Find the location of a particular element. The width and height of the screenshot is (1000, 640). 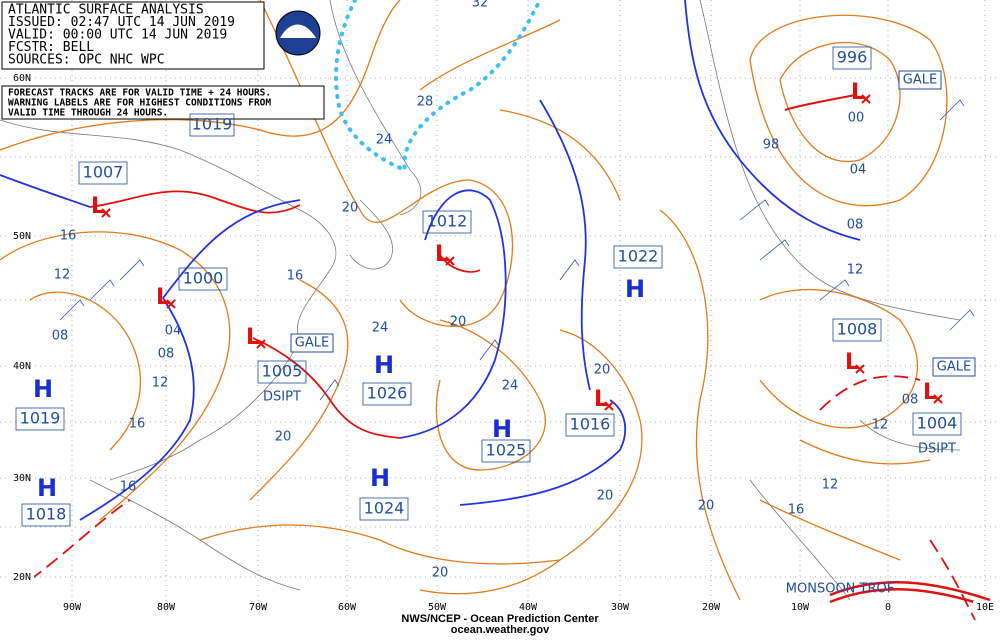

note-box is located at coordinates (163, 102).